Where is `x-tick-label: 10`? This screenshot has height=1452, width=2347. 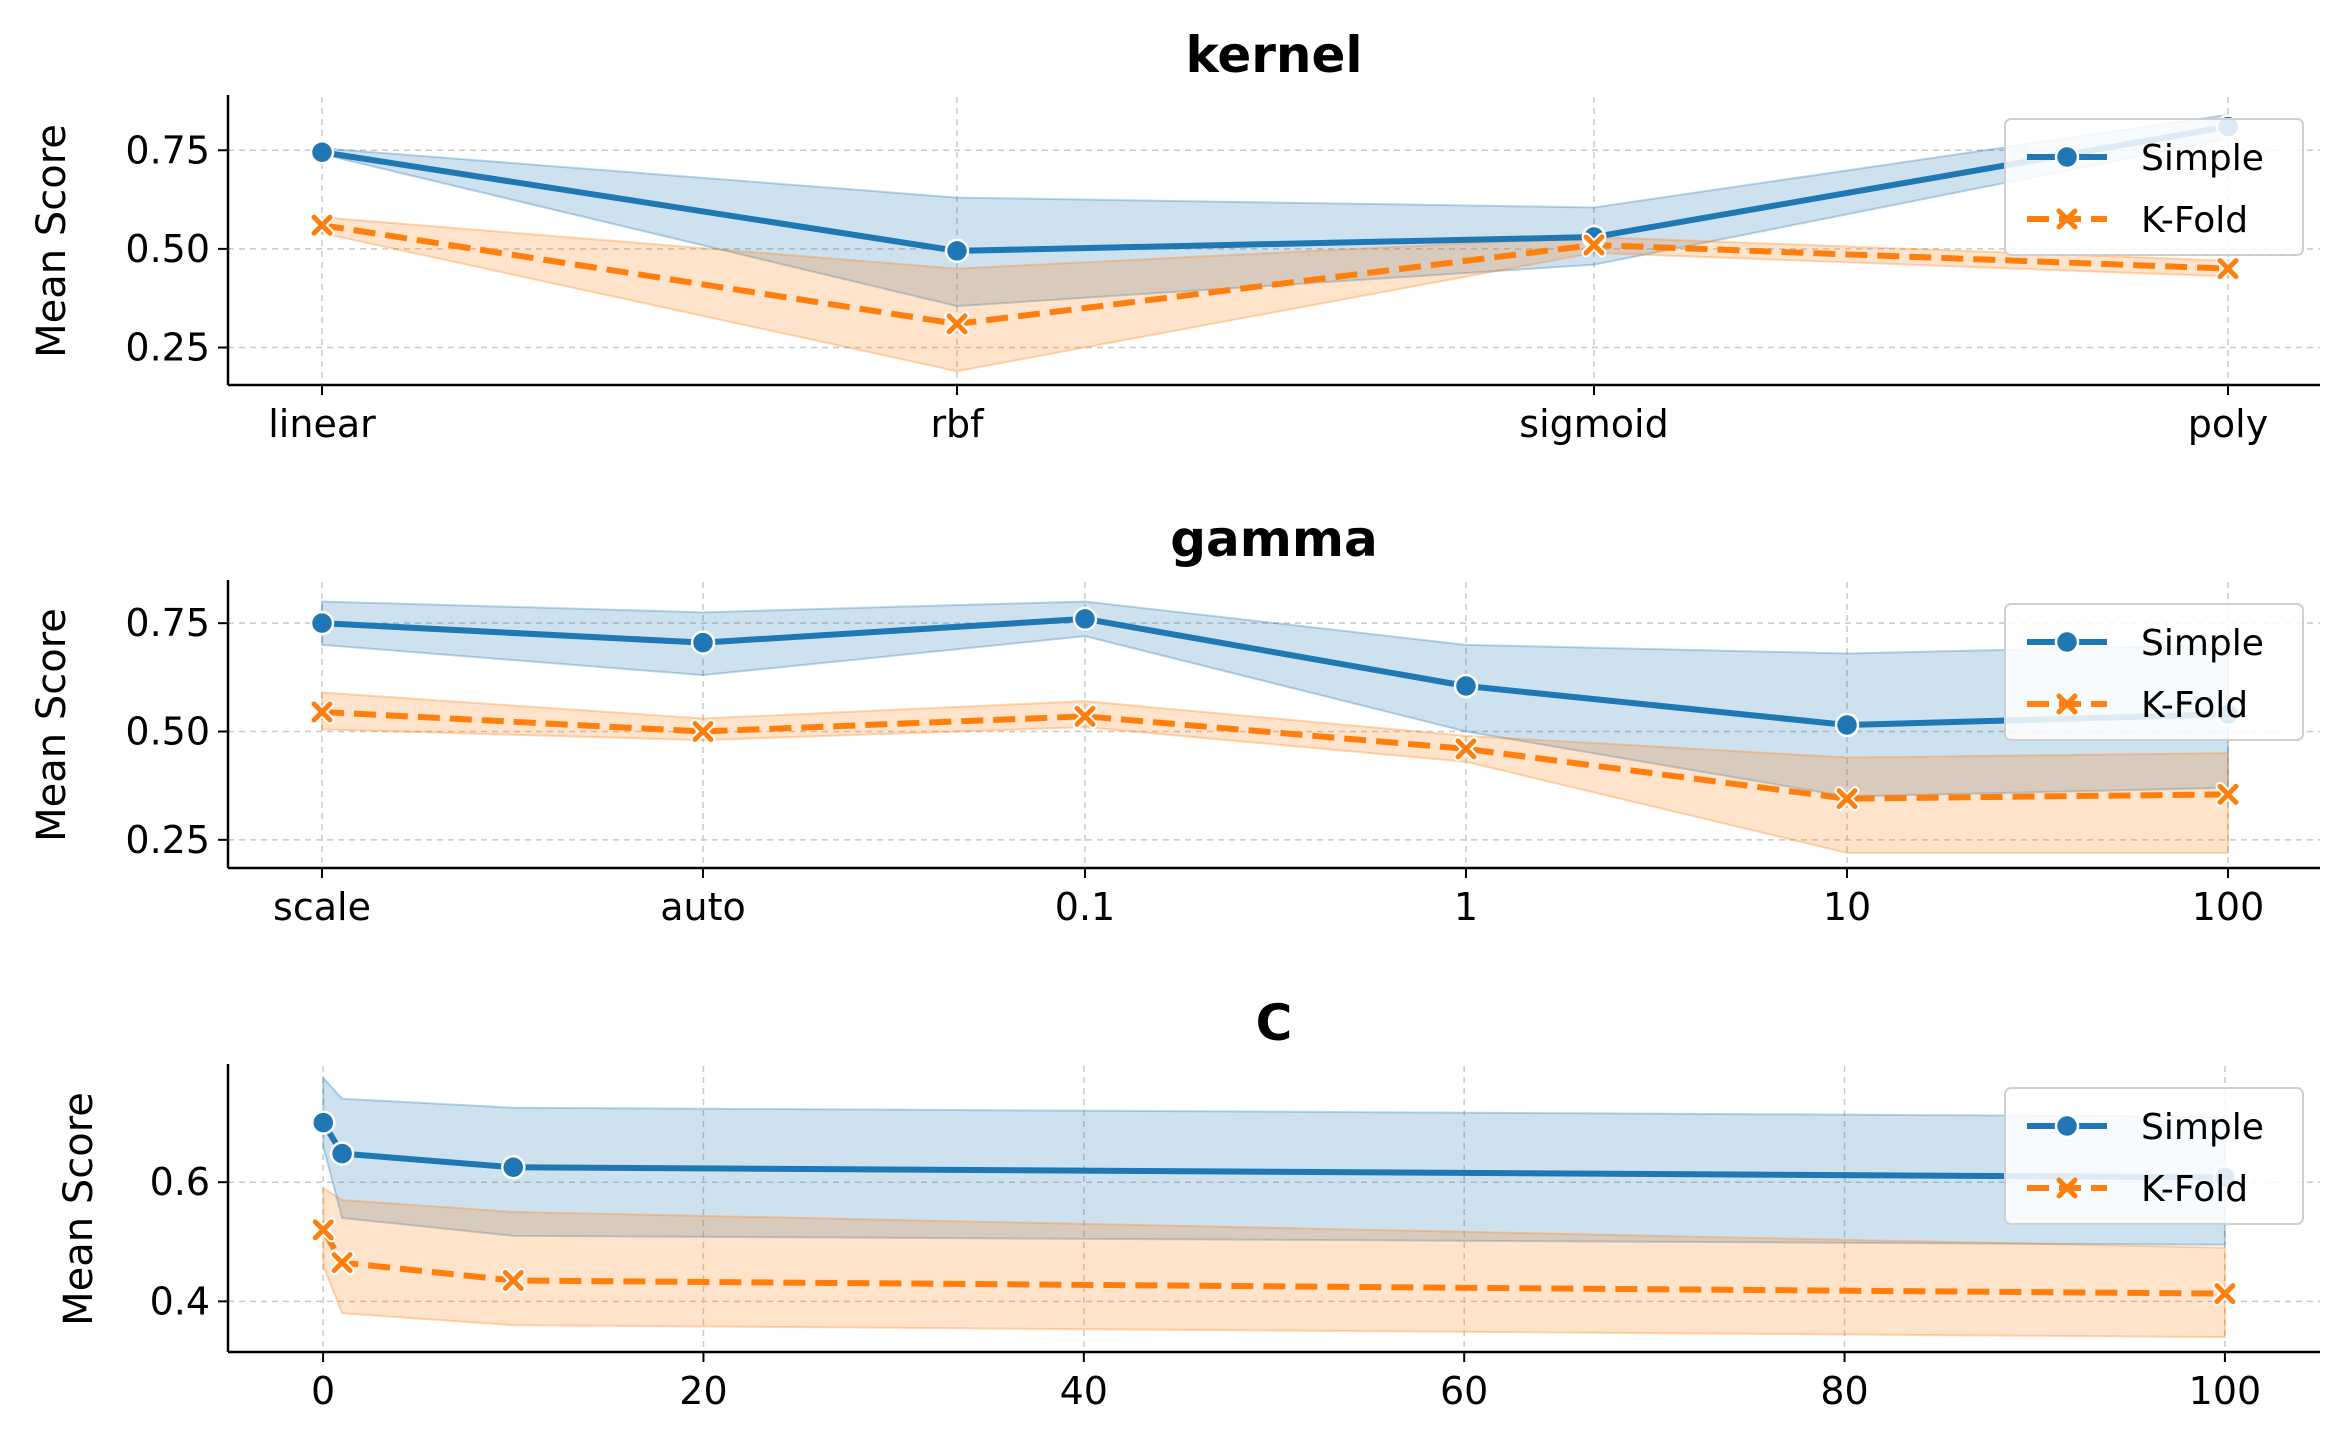
x-tick-label: 10 is located at coordinates (1847, 907).